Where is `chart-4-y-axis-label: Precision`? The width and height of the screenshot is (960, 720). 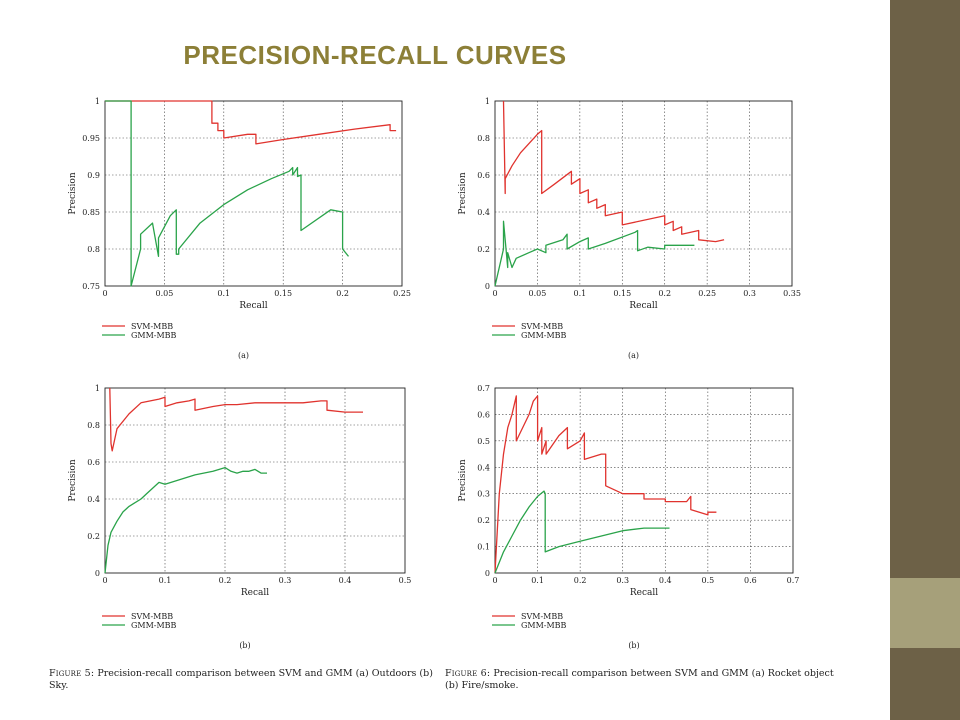
chart-4-y-axis-label: Precision is located at coordinates (463, 480).